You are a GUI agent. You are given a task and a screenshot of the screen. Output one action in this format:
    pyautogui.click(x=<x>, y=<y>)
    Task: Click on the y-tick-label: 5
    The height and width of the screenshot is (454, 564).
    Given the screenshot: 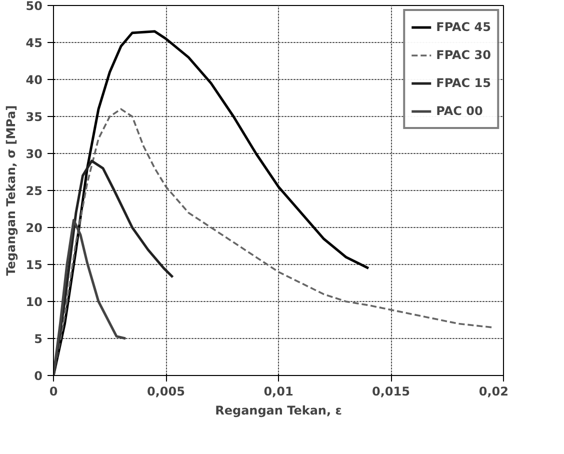 What is the action you would take?
    pyautogui.click(x=38, y=339)
    